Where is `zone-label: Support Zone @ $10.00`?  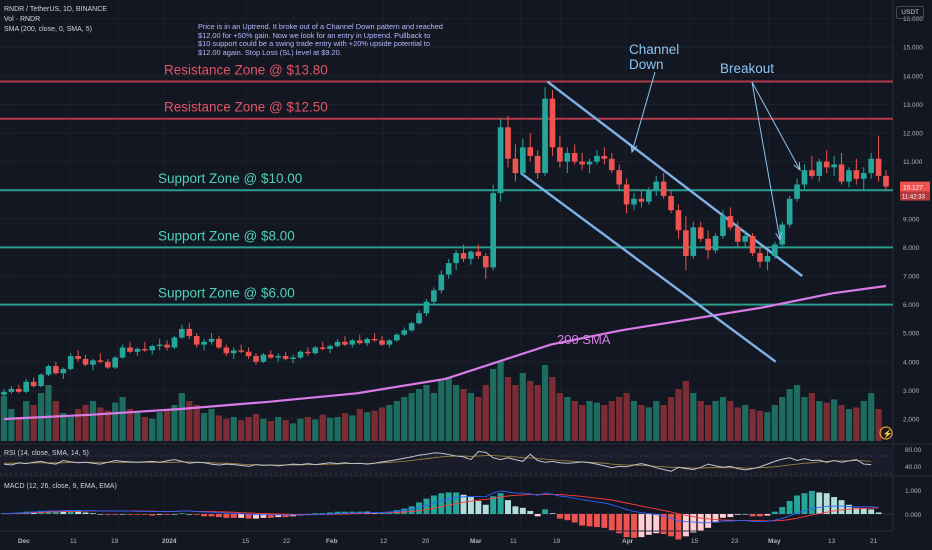
zone-label: Support Zone @ $10.00 is located at coordinates (230, 178).